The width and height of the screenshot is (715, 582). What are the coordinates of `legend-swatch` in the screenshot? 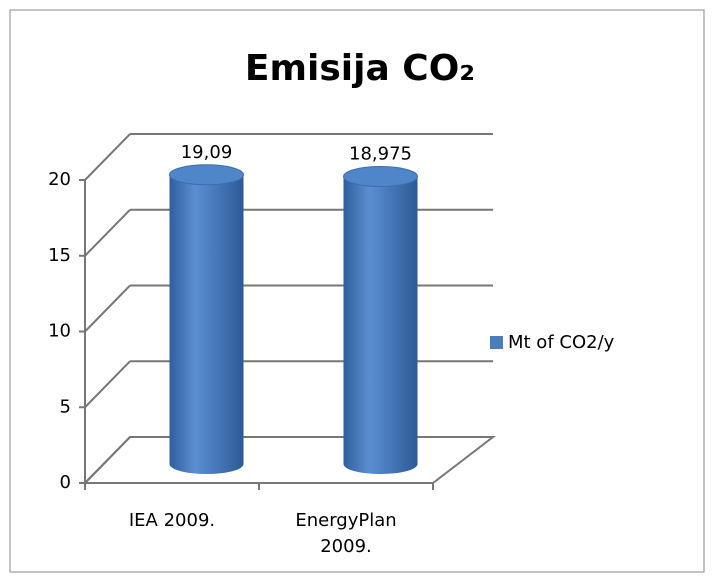 It's located at (496, 342).